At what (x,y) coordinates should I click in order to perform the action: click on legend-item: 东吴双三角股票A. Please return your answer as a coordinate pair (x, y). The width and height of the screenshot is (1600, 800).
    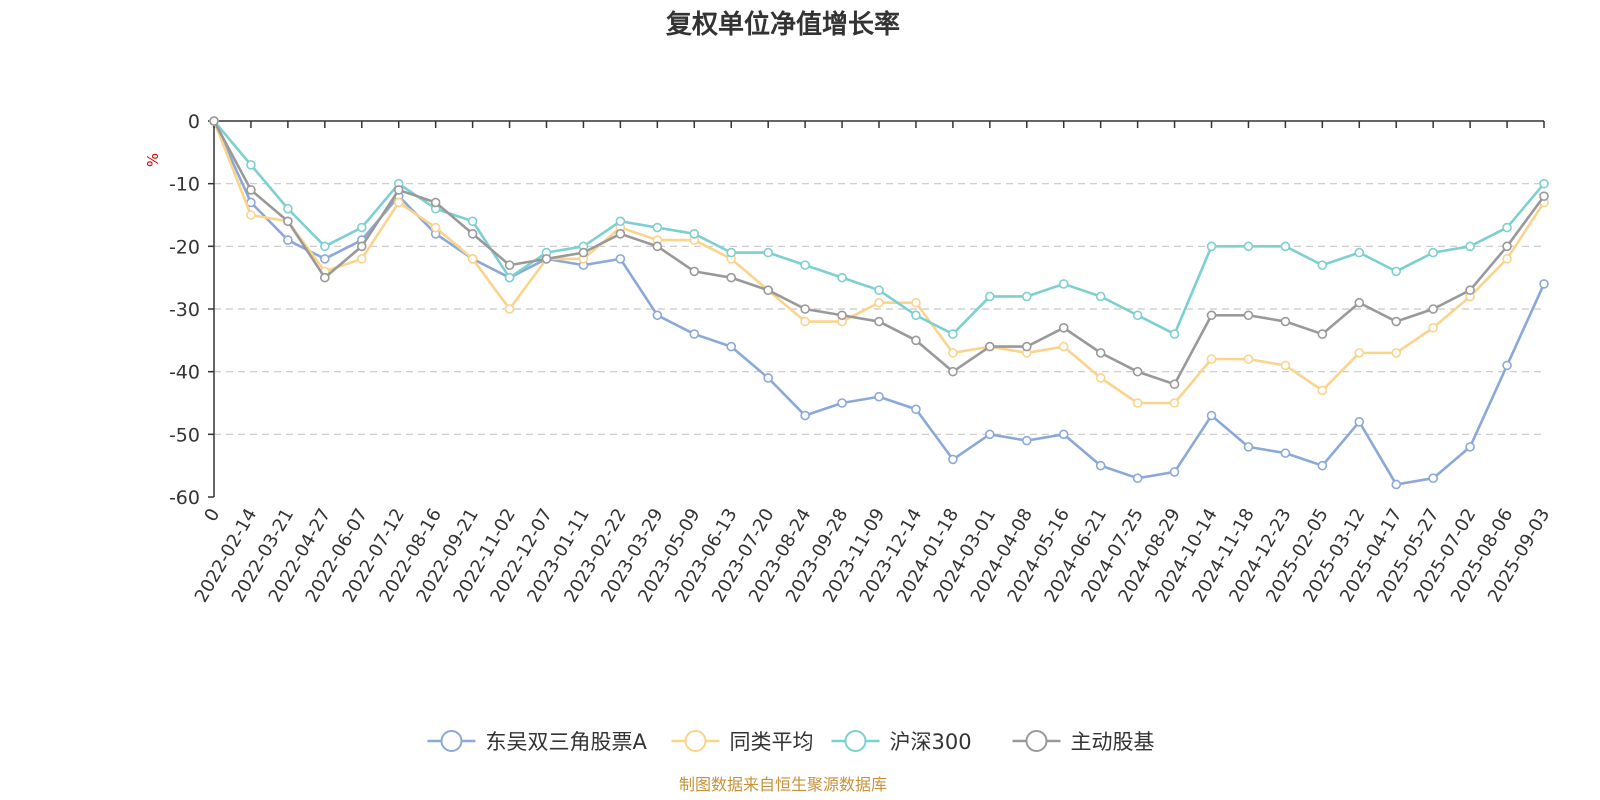
    Looking at the image, I should click on (537, 742).